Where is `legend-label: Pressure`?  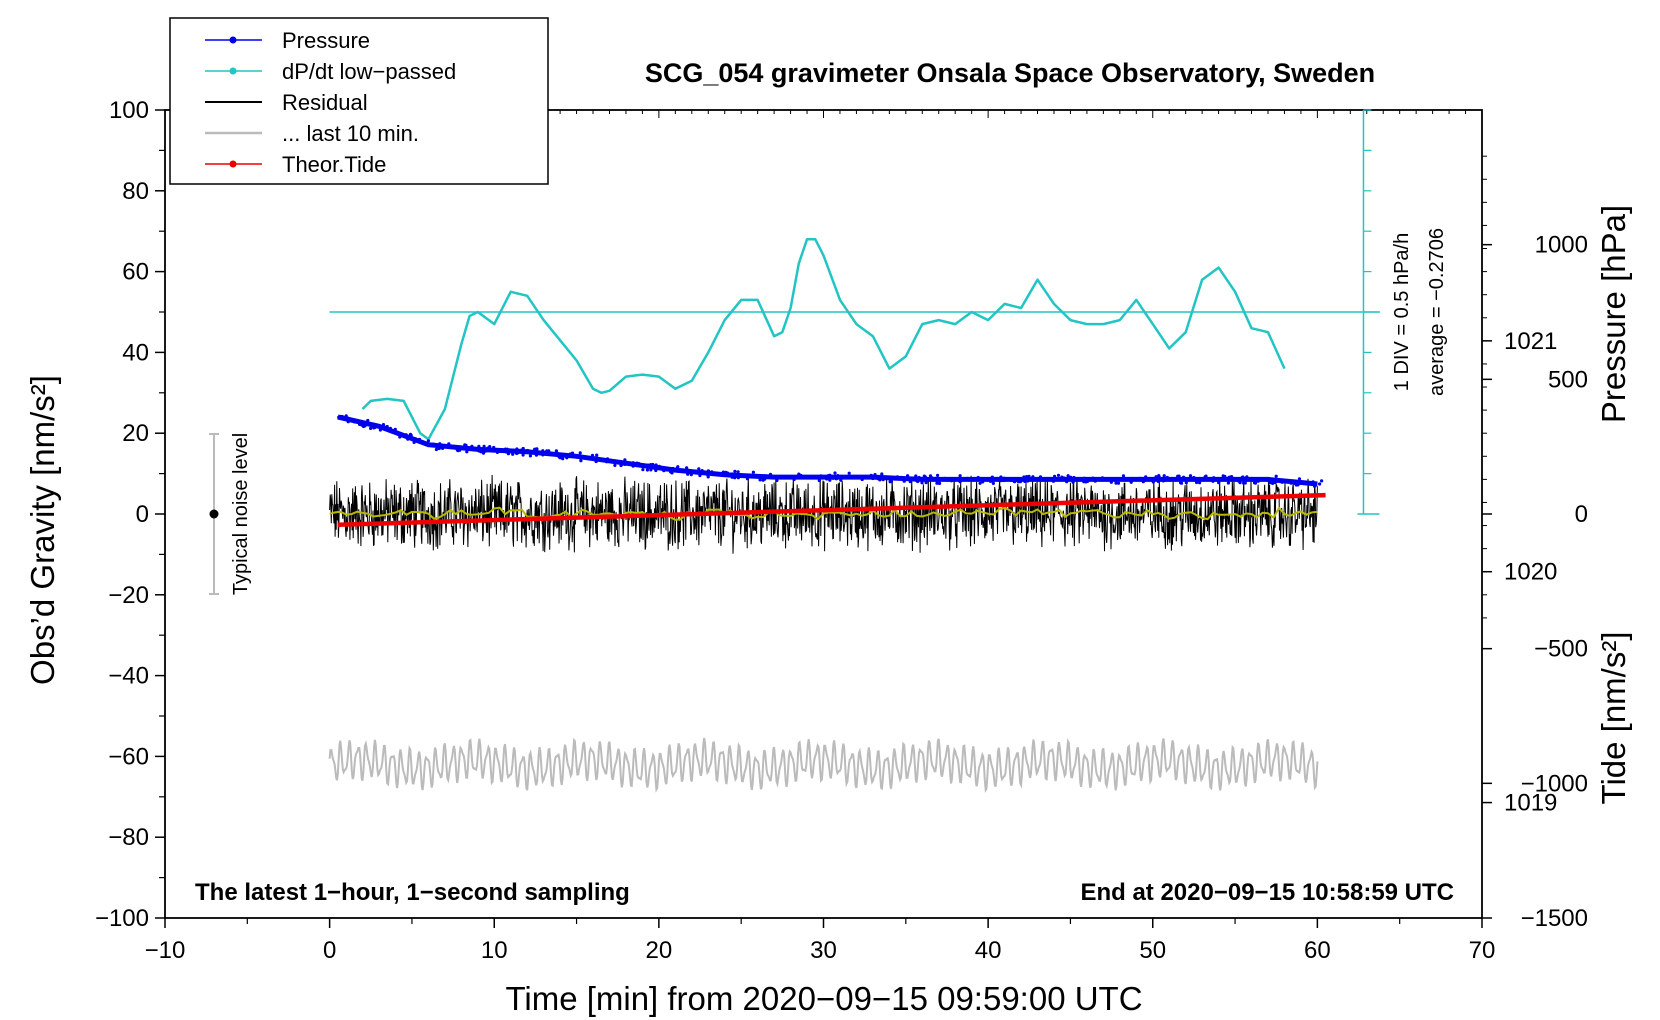
legend-label: Pressure is located at coordinates (326, 40).